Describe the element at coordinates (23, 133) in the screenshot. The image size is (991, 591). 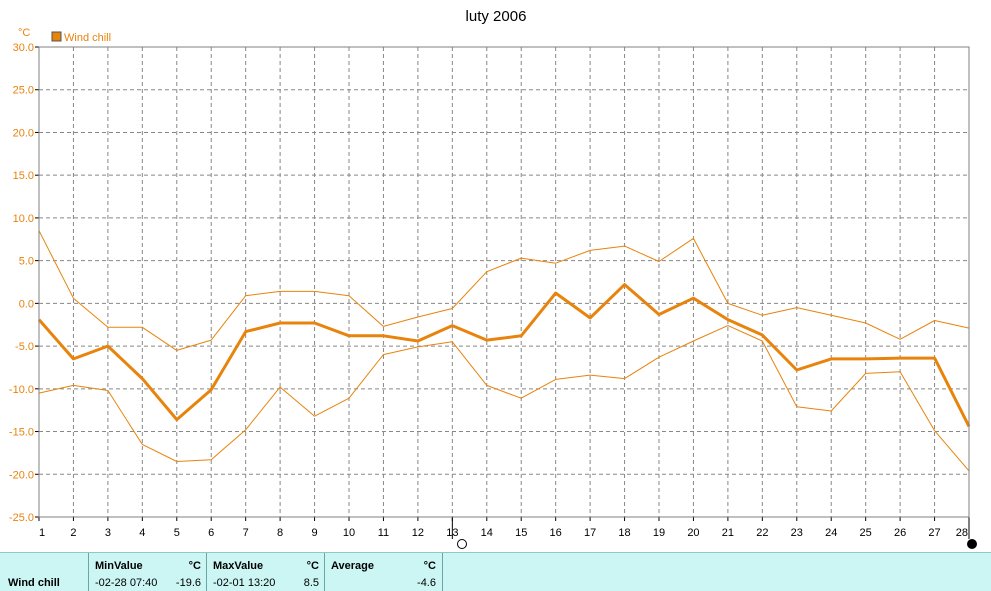
I see `y-tick-label: 20.0` at that location.